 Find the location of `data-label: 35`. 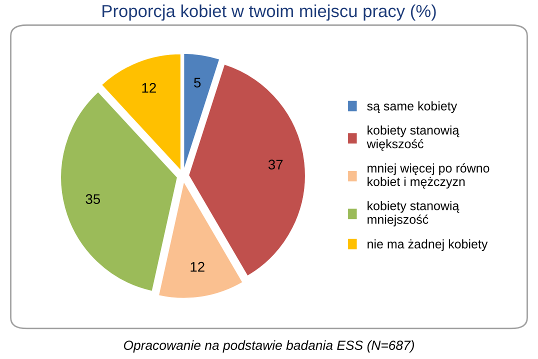

data-label: 35 is located at coordinates (93, 199).